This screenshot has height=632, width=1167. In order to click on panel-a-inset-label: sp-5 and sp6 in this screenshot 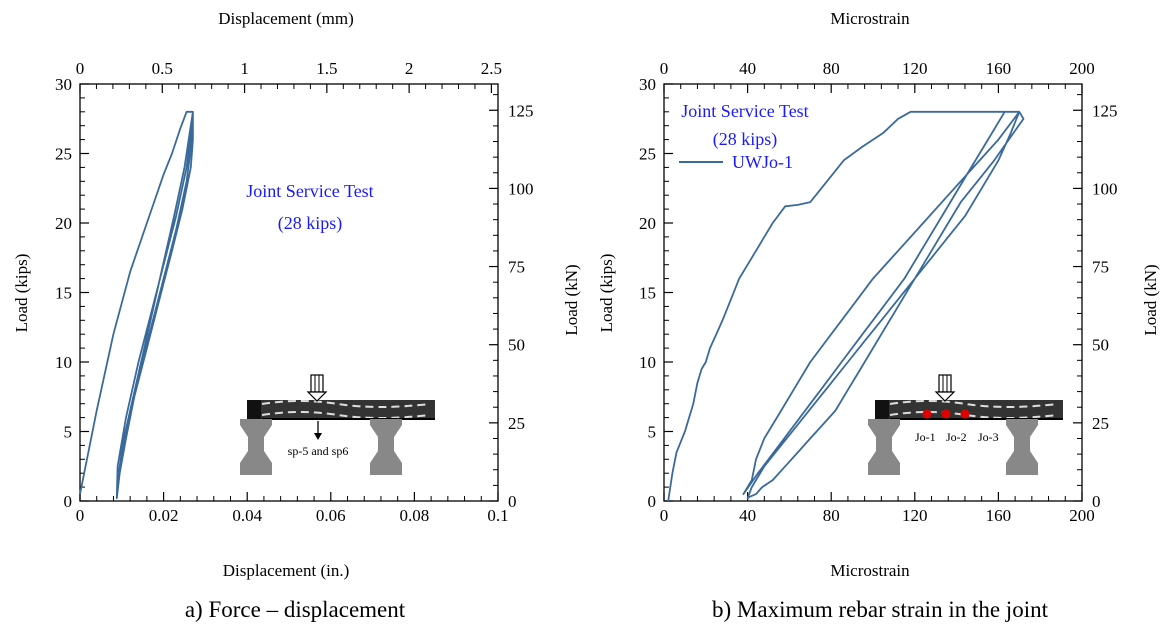, I will do `click(318, 451)`.